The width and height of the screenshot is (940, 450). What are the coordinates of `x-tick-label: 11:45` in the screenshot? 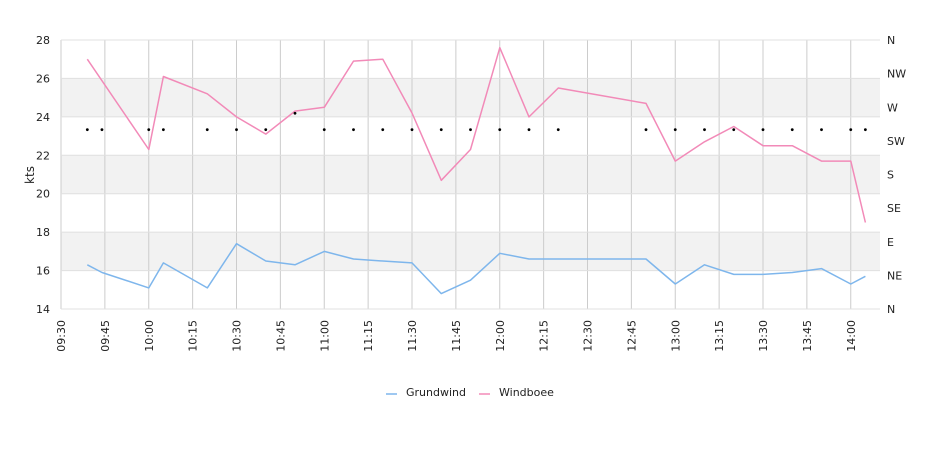 It's located at (456, 336).